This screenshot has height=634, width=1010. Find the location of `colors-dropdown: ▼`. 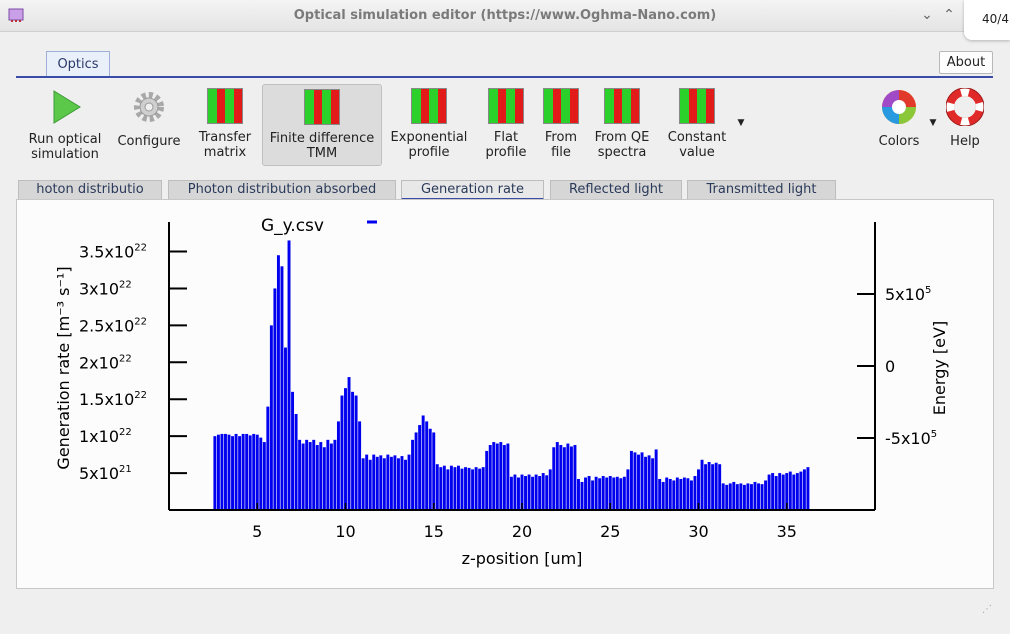

colors-dropdown: ▼ is located at coordinates (933, 123).